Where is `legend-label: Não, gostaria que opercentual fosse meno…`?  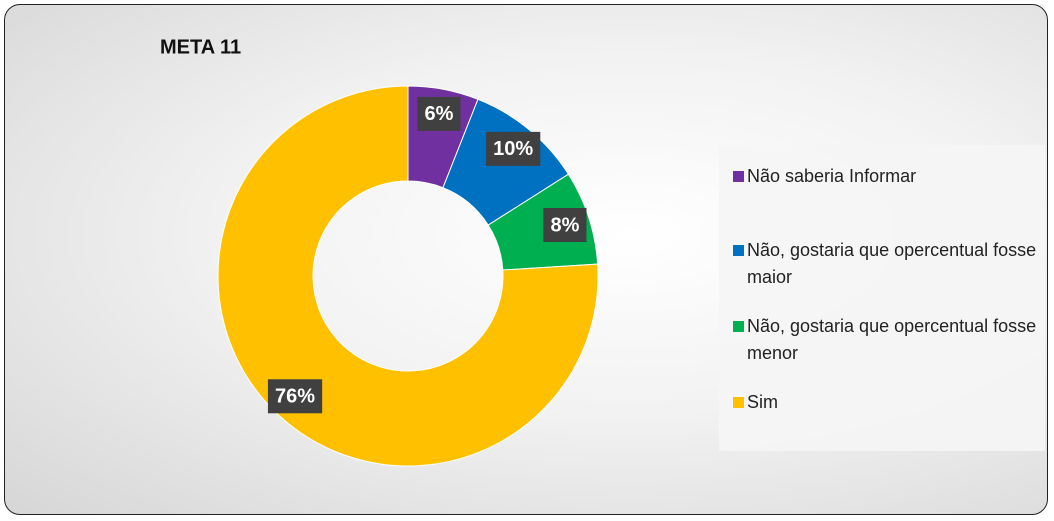
legend-label: Não, gostaria que opercentual fosse meno… is located at coordinates (892, 339).